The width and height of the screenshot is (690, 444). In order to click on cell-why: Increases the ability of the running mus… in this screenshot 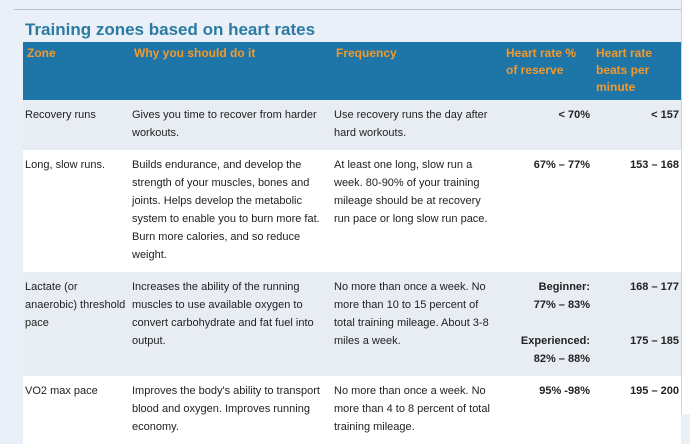, I will do `click(231, 324)`.